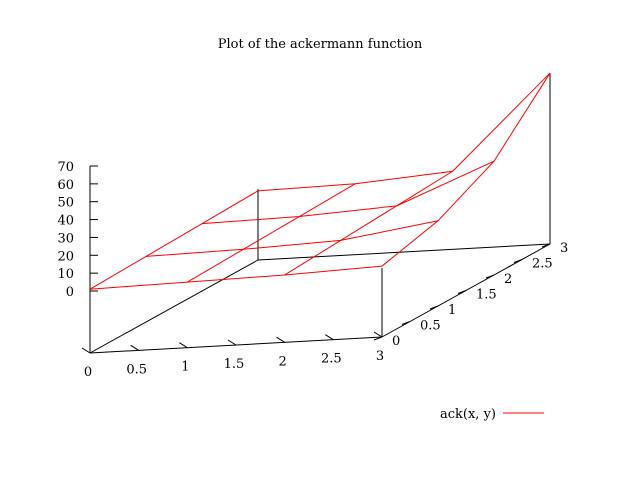  Describe the element at coordinates (486, 295) in the screenshot. I see `y-tick-label: 1.5` at that location.